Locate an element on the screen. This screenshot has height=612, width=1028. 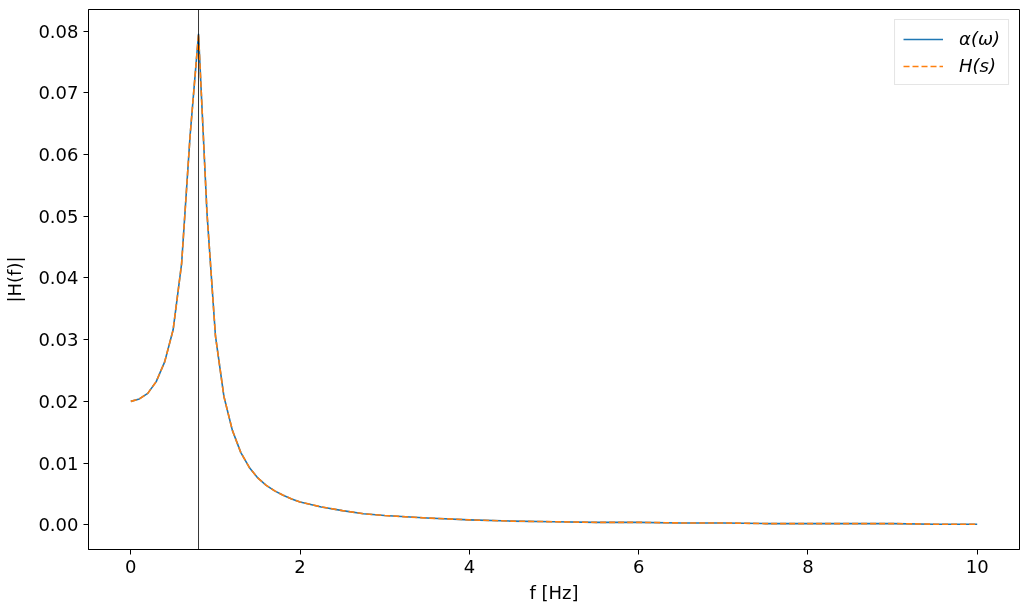
x-tick-label: 0 is located at coordinates (131, 566).